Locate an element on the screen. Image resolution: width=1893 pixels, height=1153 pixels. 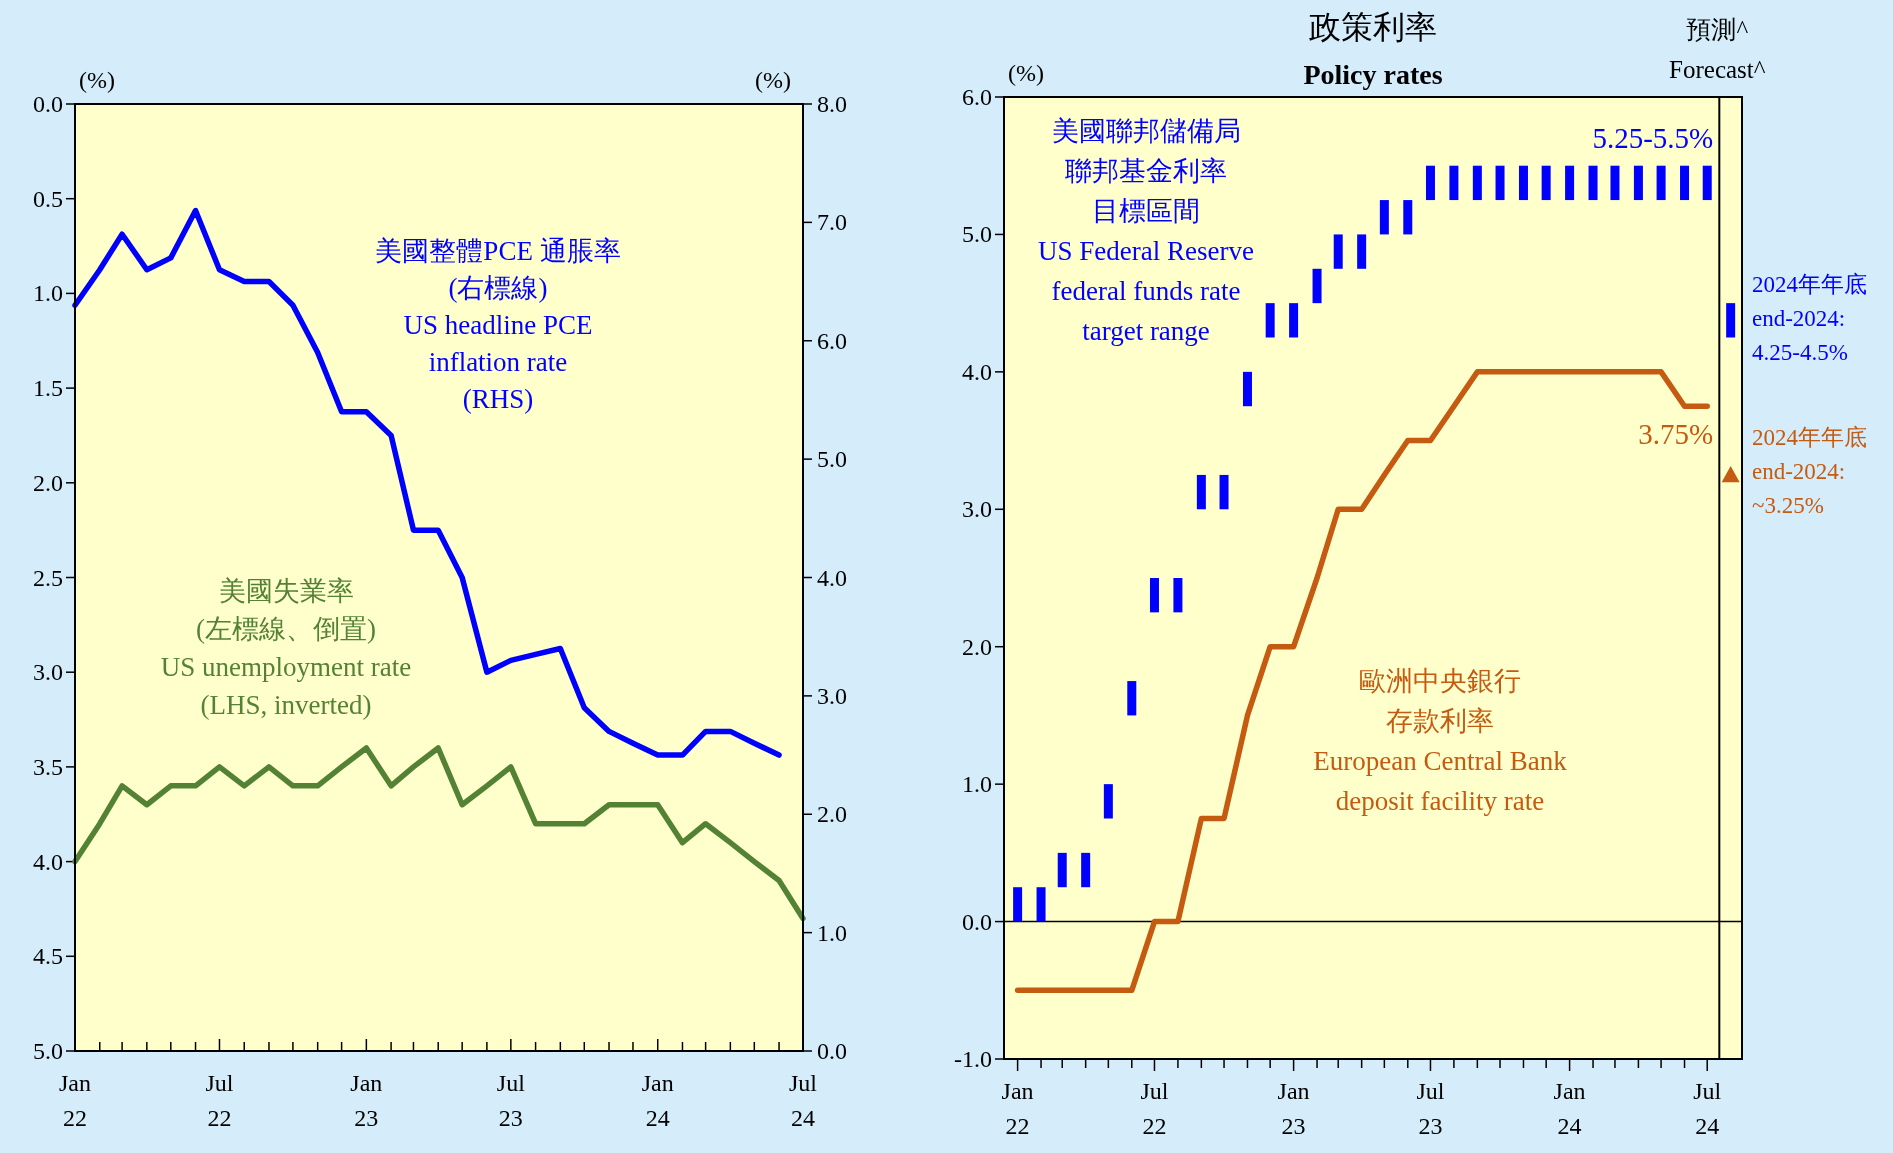
series-label: 美國聯邦儲備局聯邦基金利率目標區間 US Federal Reserve federal funds rate target range is located at coordinates (1146, 231).